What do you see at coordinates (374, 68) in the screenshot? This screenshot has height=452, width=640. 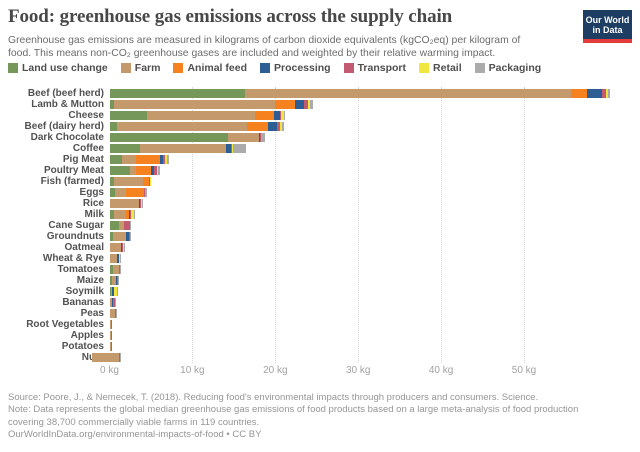 I see `legend-item-transport: Transport` at bounding box center [374, 68].